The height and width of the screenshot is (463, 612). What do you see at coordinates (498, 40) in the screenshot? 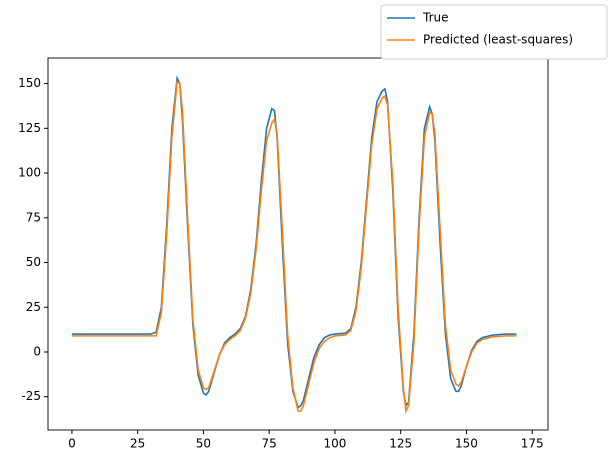
I see `legend-label: Predicted (least-squares)` at bounding box center [498, 40].